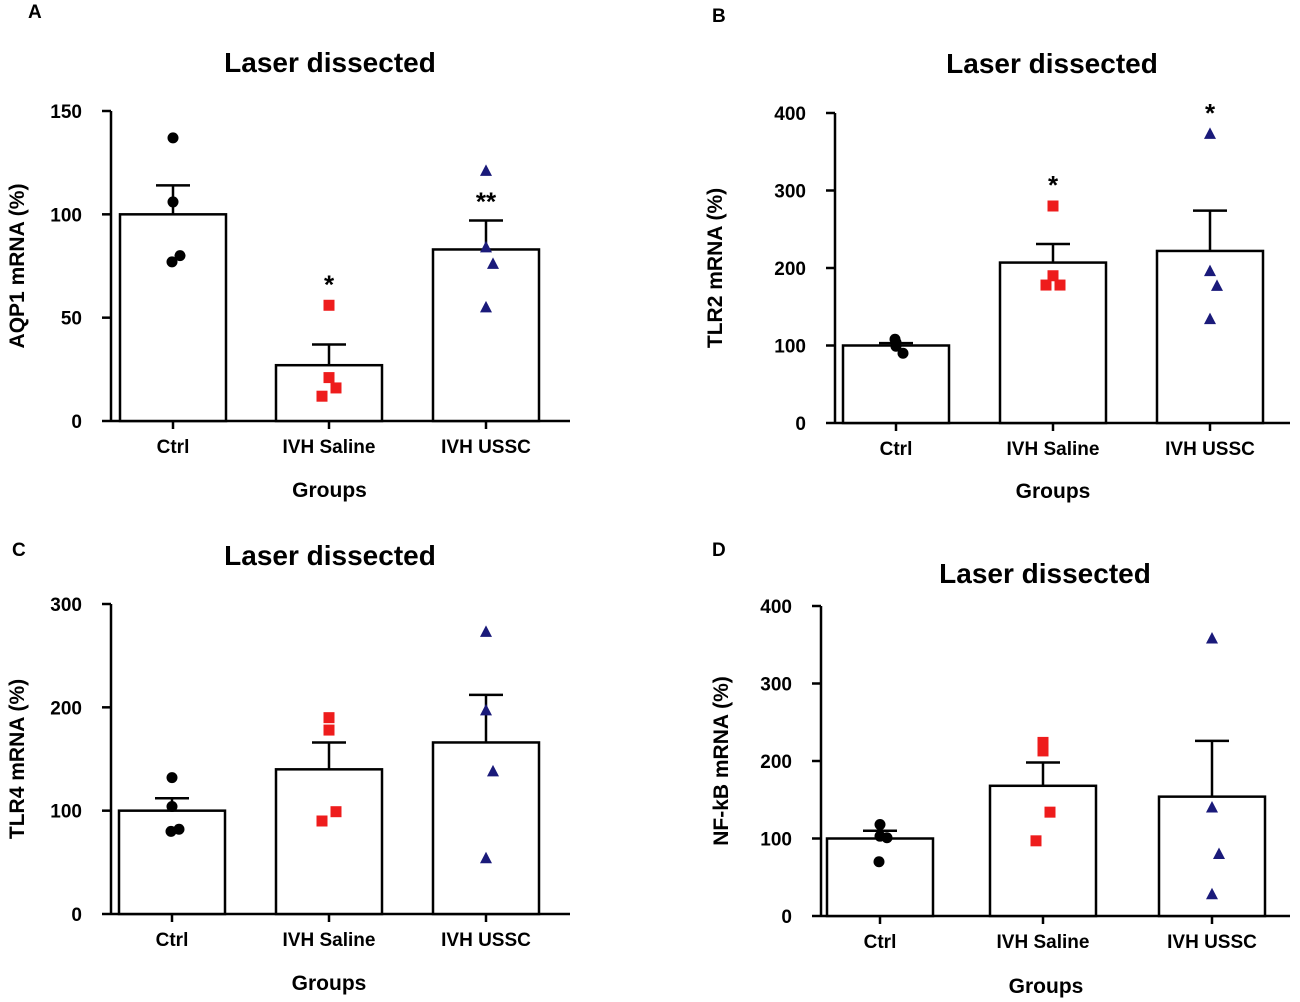 The width and height of the screenshot is (1300, 1002). What do you see at coordinates (66, 112) in the screenshot?
I see `y-tick-label: 150` at bounding box center [66, 112].